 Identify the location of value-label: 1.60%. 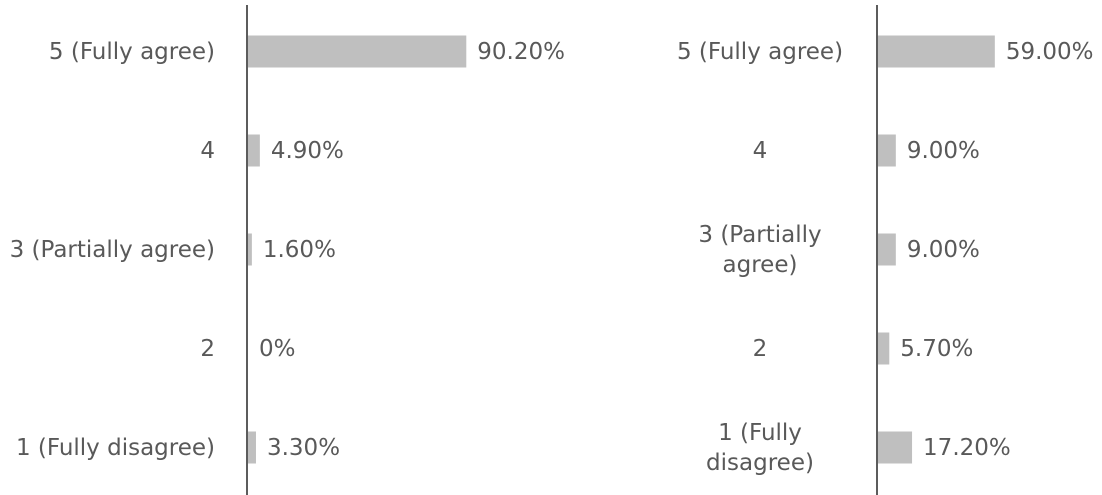
(299, 249).